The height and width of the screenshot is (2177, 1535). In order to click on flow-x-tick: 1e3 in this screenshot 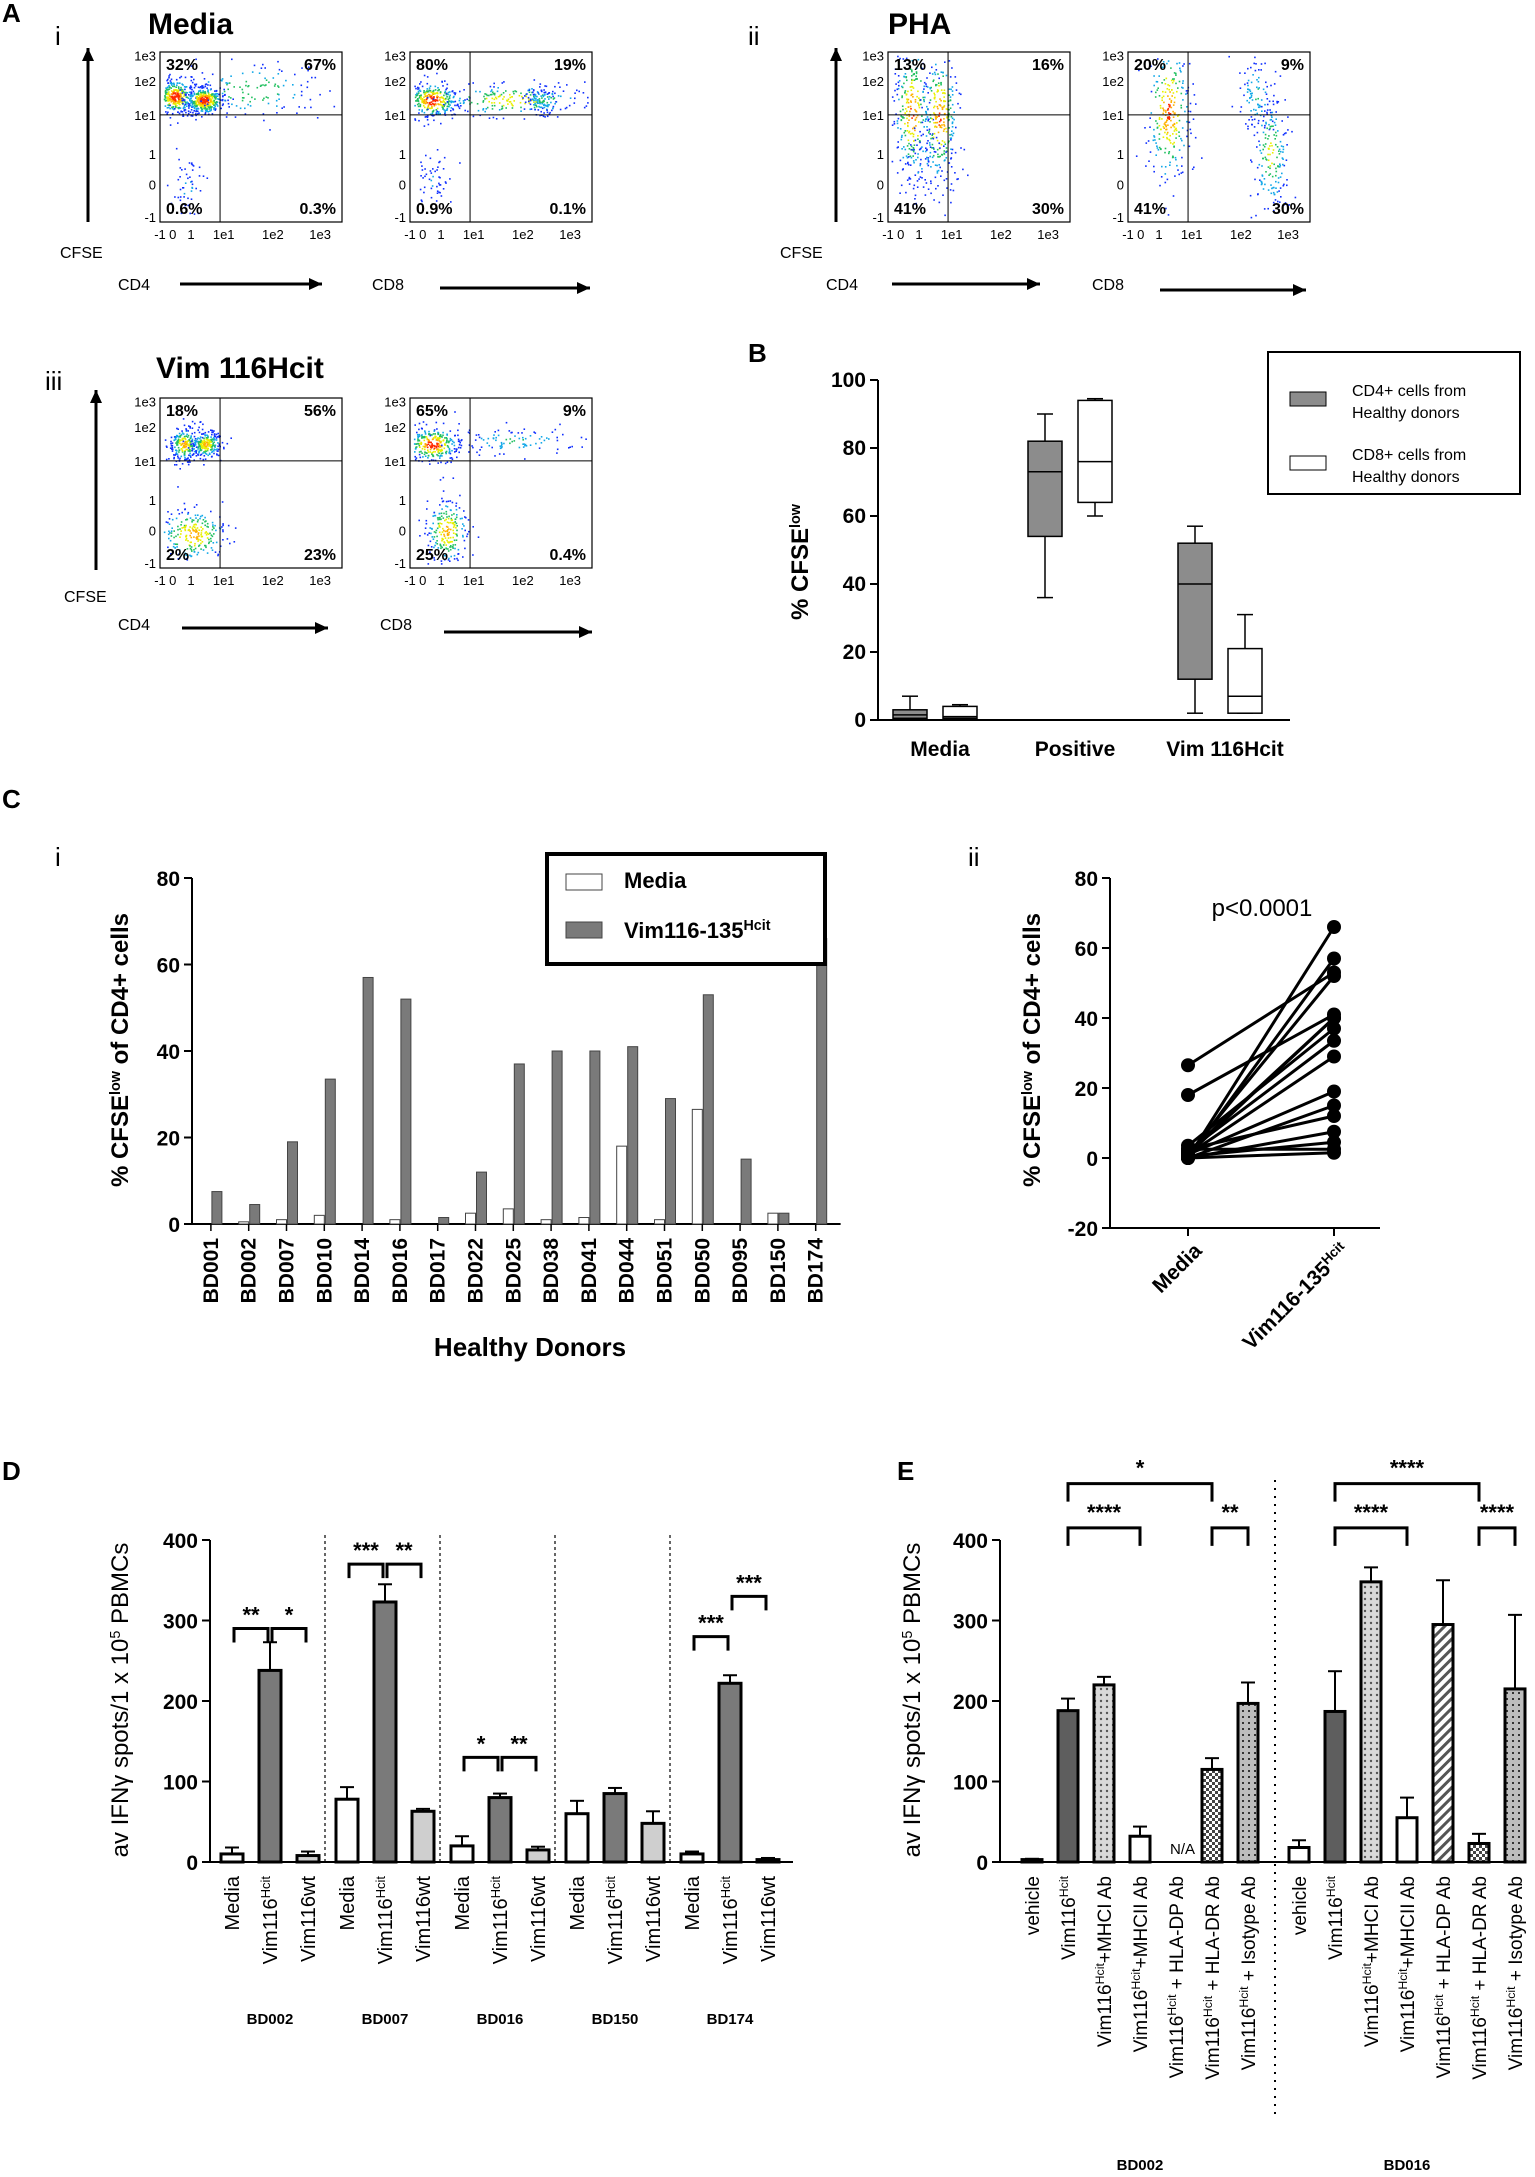, I will do `click(320, 580)`.